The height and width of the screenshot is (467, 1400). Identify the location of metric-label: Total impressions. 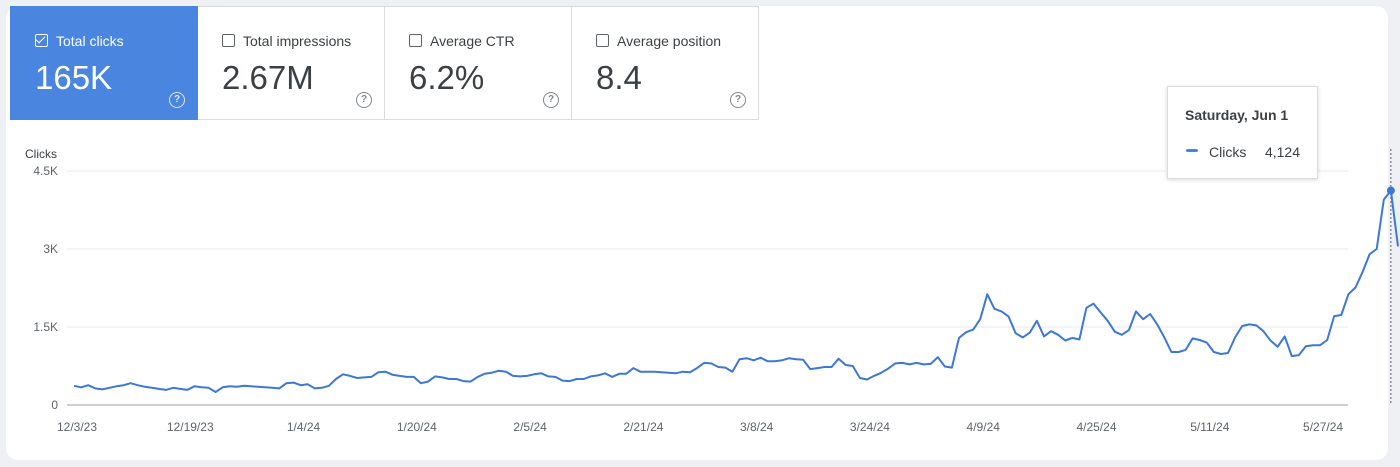
(297, 41).